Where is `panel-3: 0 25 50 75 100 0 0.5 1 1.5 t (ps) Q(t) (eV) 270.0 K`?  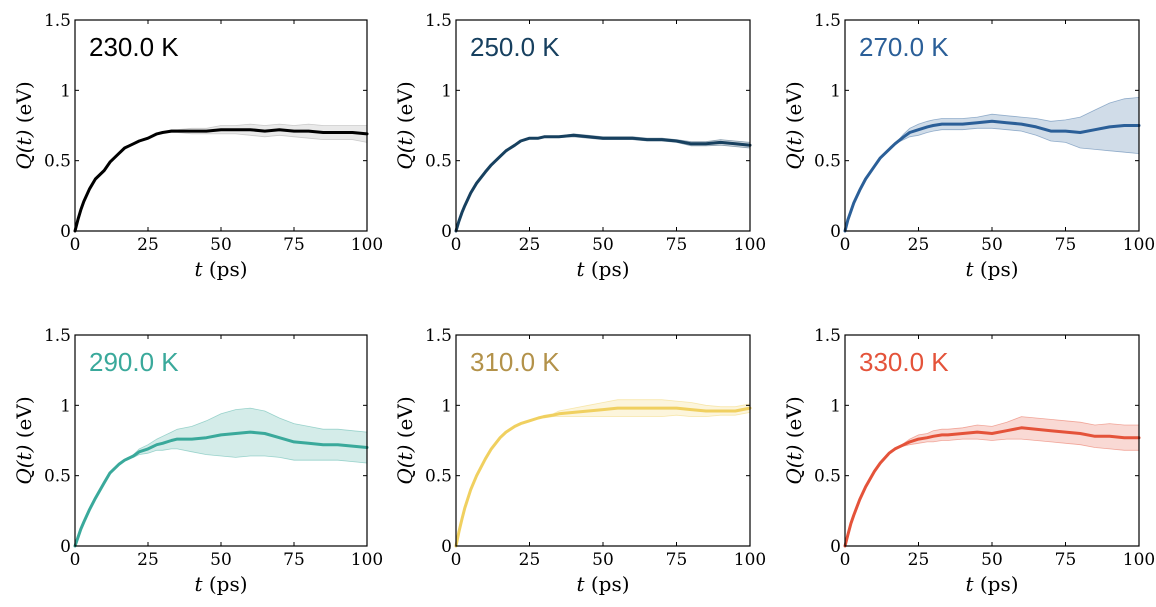 panel-3: 0 25 50 75 100 0 0.5 1 1.5 t (ps) Q(t) (eV) 270.0 K is located at coordinates (968, 146).